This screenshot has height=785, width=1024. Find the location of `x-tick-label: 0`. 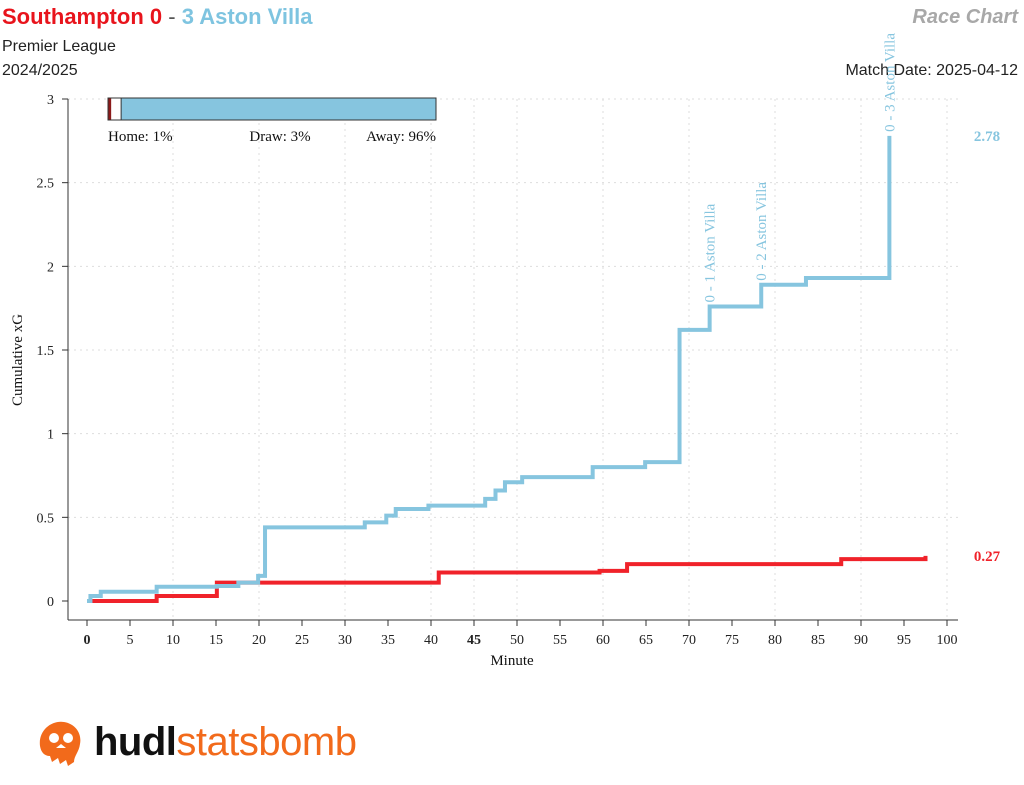

x-tick-label: 0 is located at coordinates (87, 640).